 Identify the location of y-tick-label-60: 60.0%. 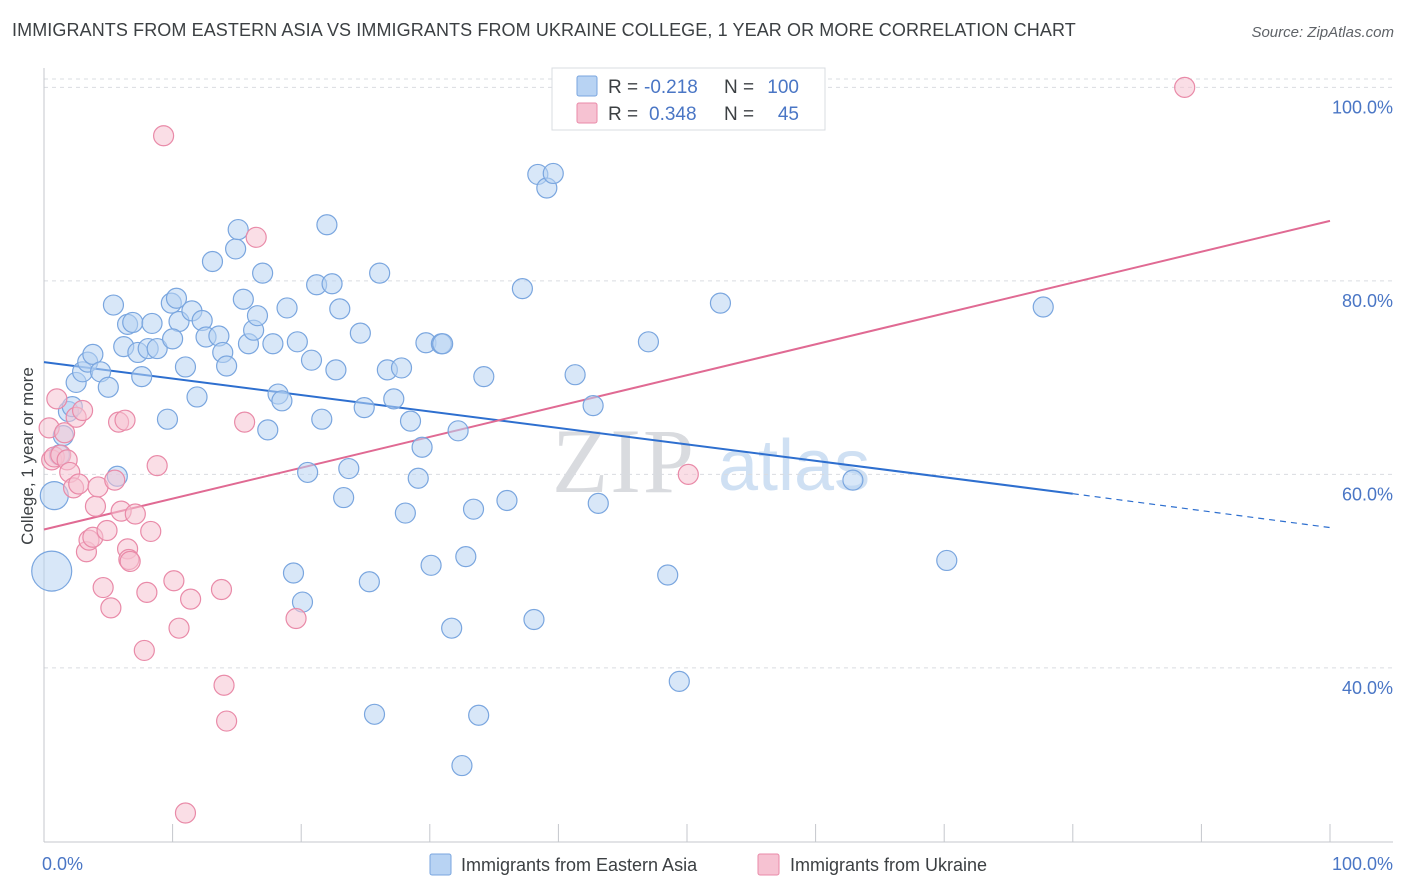
(1367, 494).